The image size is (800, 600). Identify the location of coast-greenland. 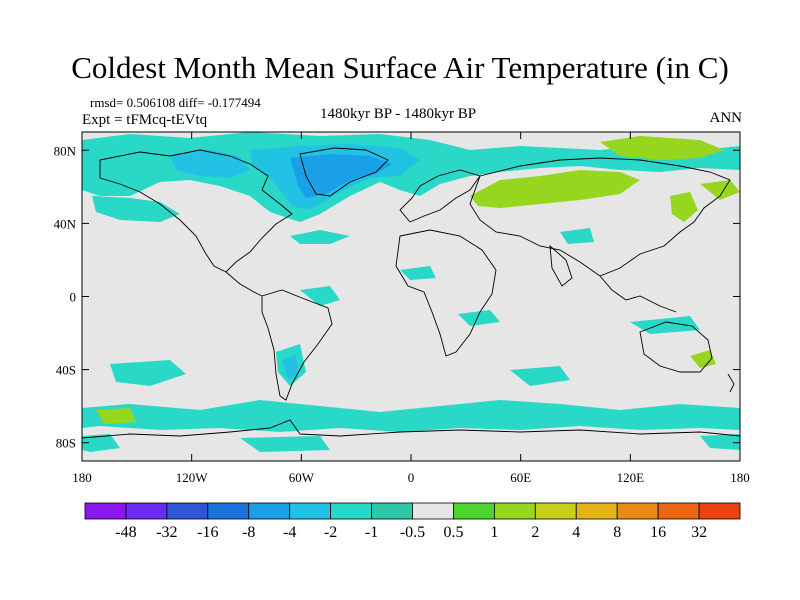
(344, 172).